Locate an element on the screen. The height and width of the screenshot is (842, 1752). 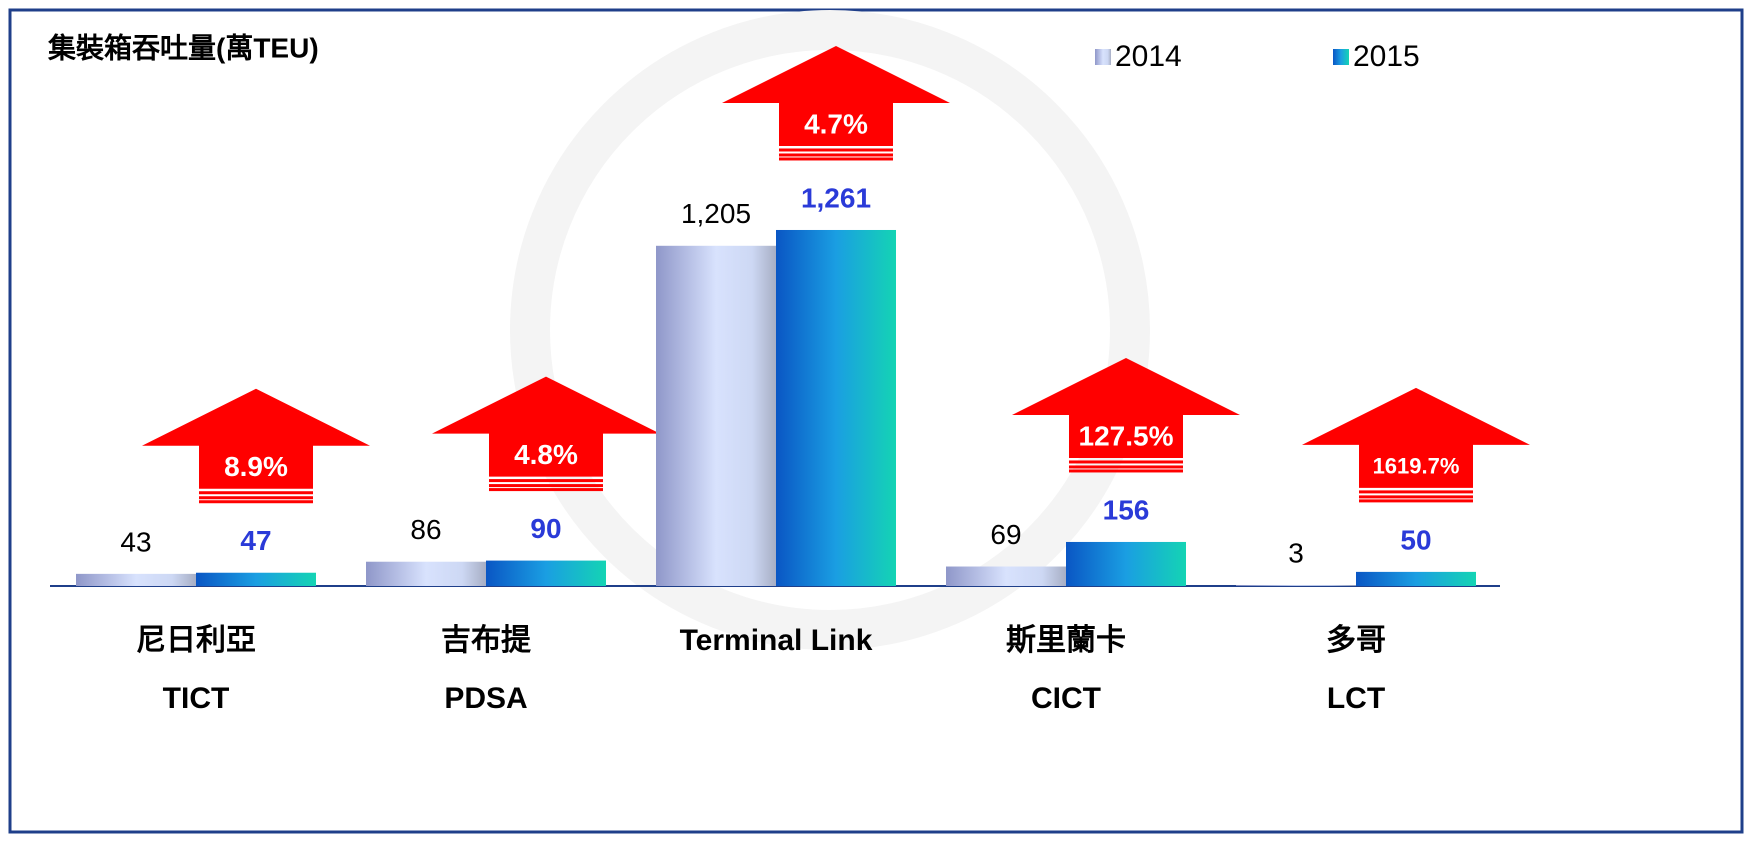
growth-label: 127.5% is located at coordinates (1126, 435).